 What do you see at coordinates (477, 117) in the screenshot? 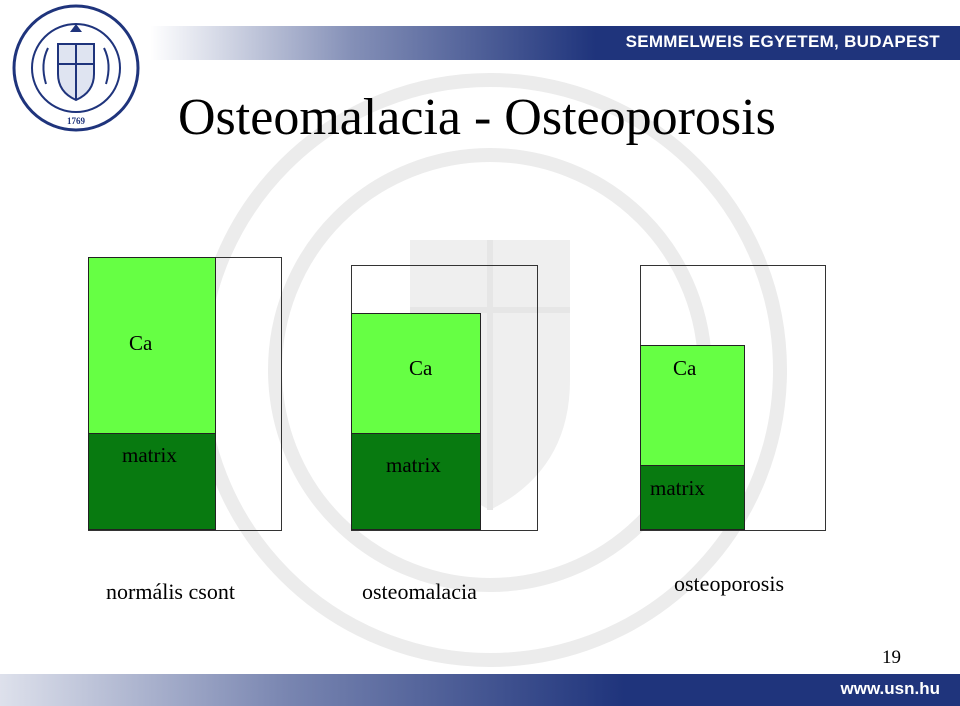
I see `slide-title: Osteomalacia - Osteoporosis` at bounding box center [477, 117].